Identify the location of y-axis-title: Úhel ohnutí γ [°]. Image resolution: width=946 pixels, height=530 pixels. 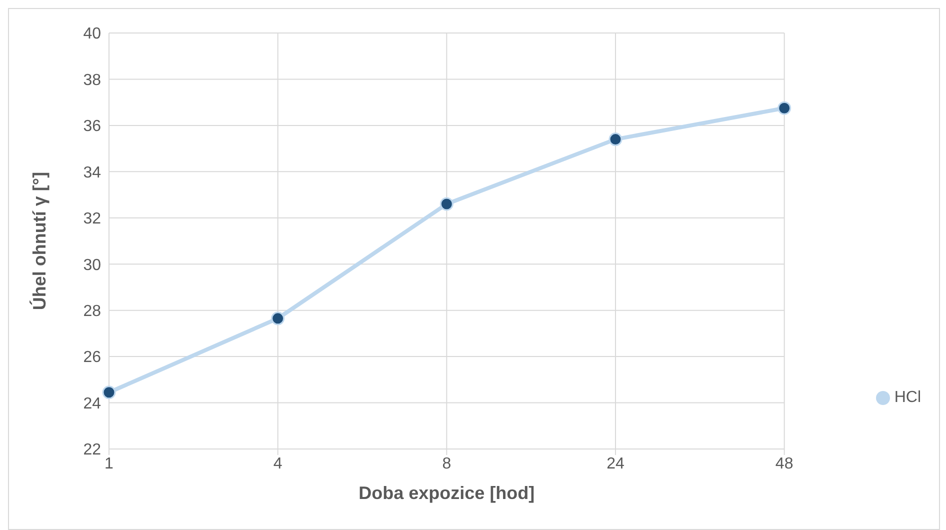
(39, 241).